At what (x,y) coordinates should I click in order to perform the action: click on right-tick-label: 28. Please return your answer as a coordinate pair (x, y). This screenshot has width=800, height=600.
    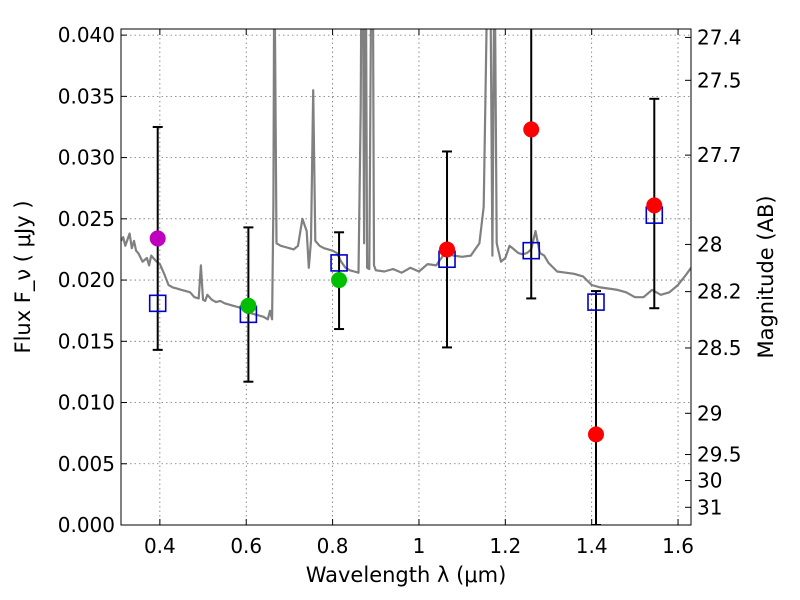
    Looking at the image, I should click on (709, 244).